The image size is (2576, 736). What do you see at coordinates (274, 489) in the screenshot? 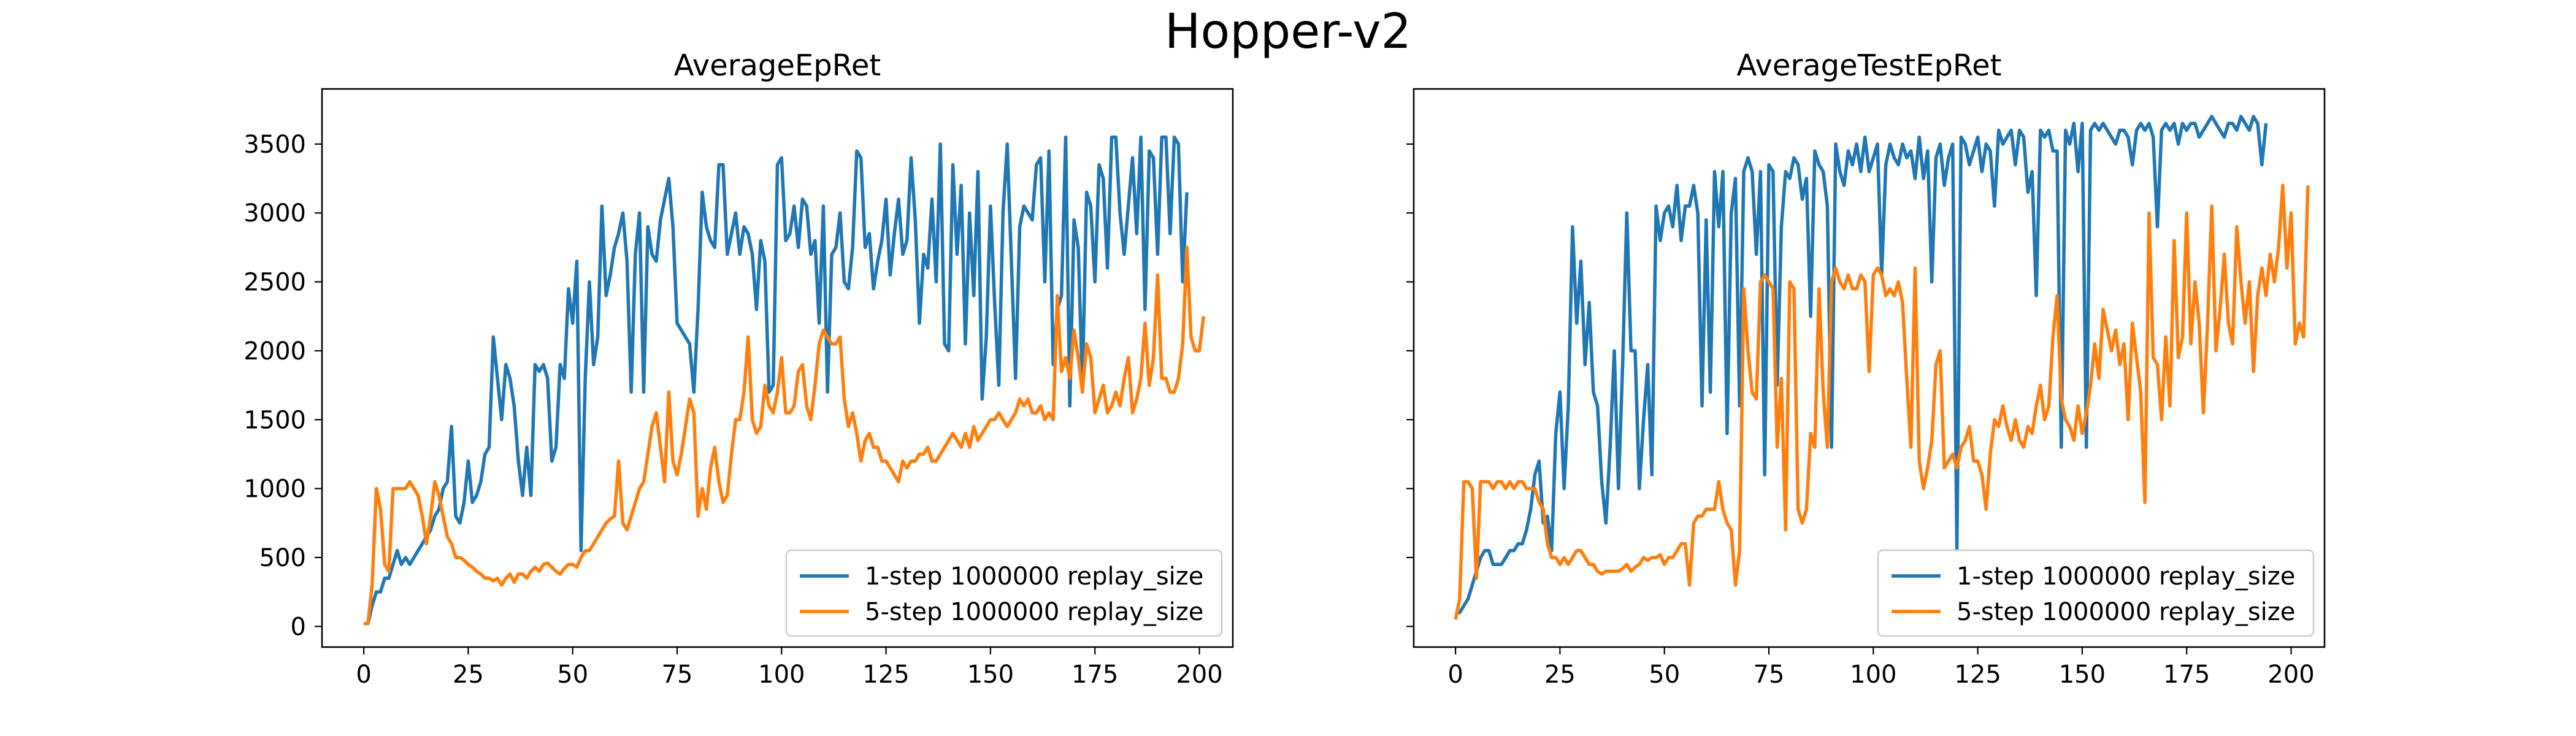
I see `y-tick-label: 1000` at bounding box center [274, 489].